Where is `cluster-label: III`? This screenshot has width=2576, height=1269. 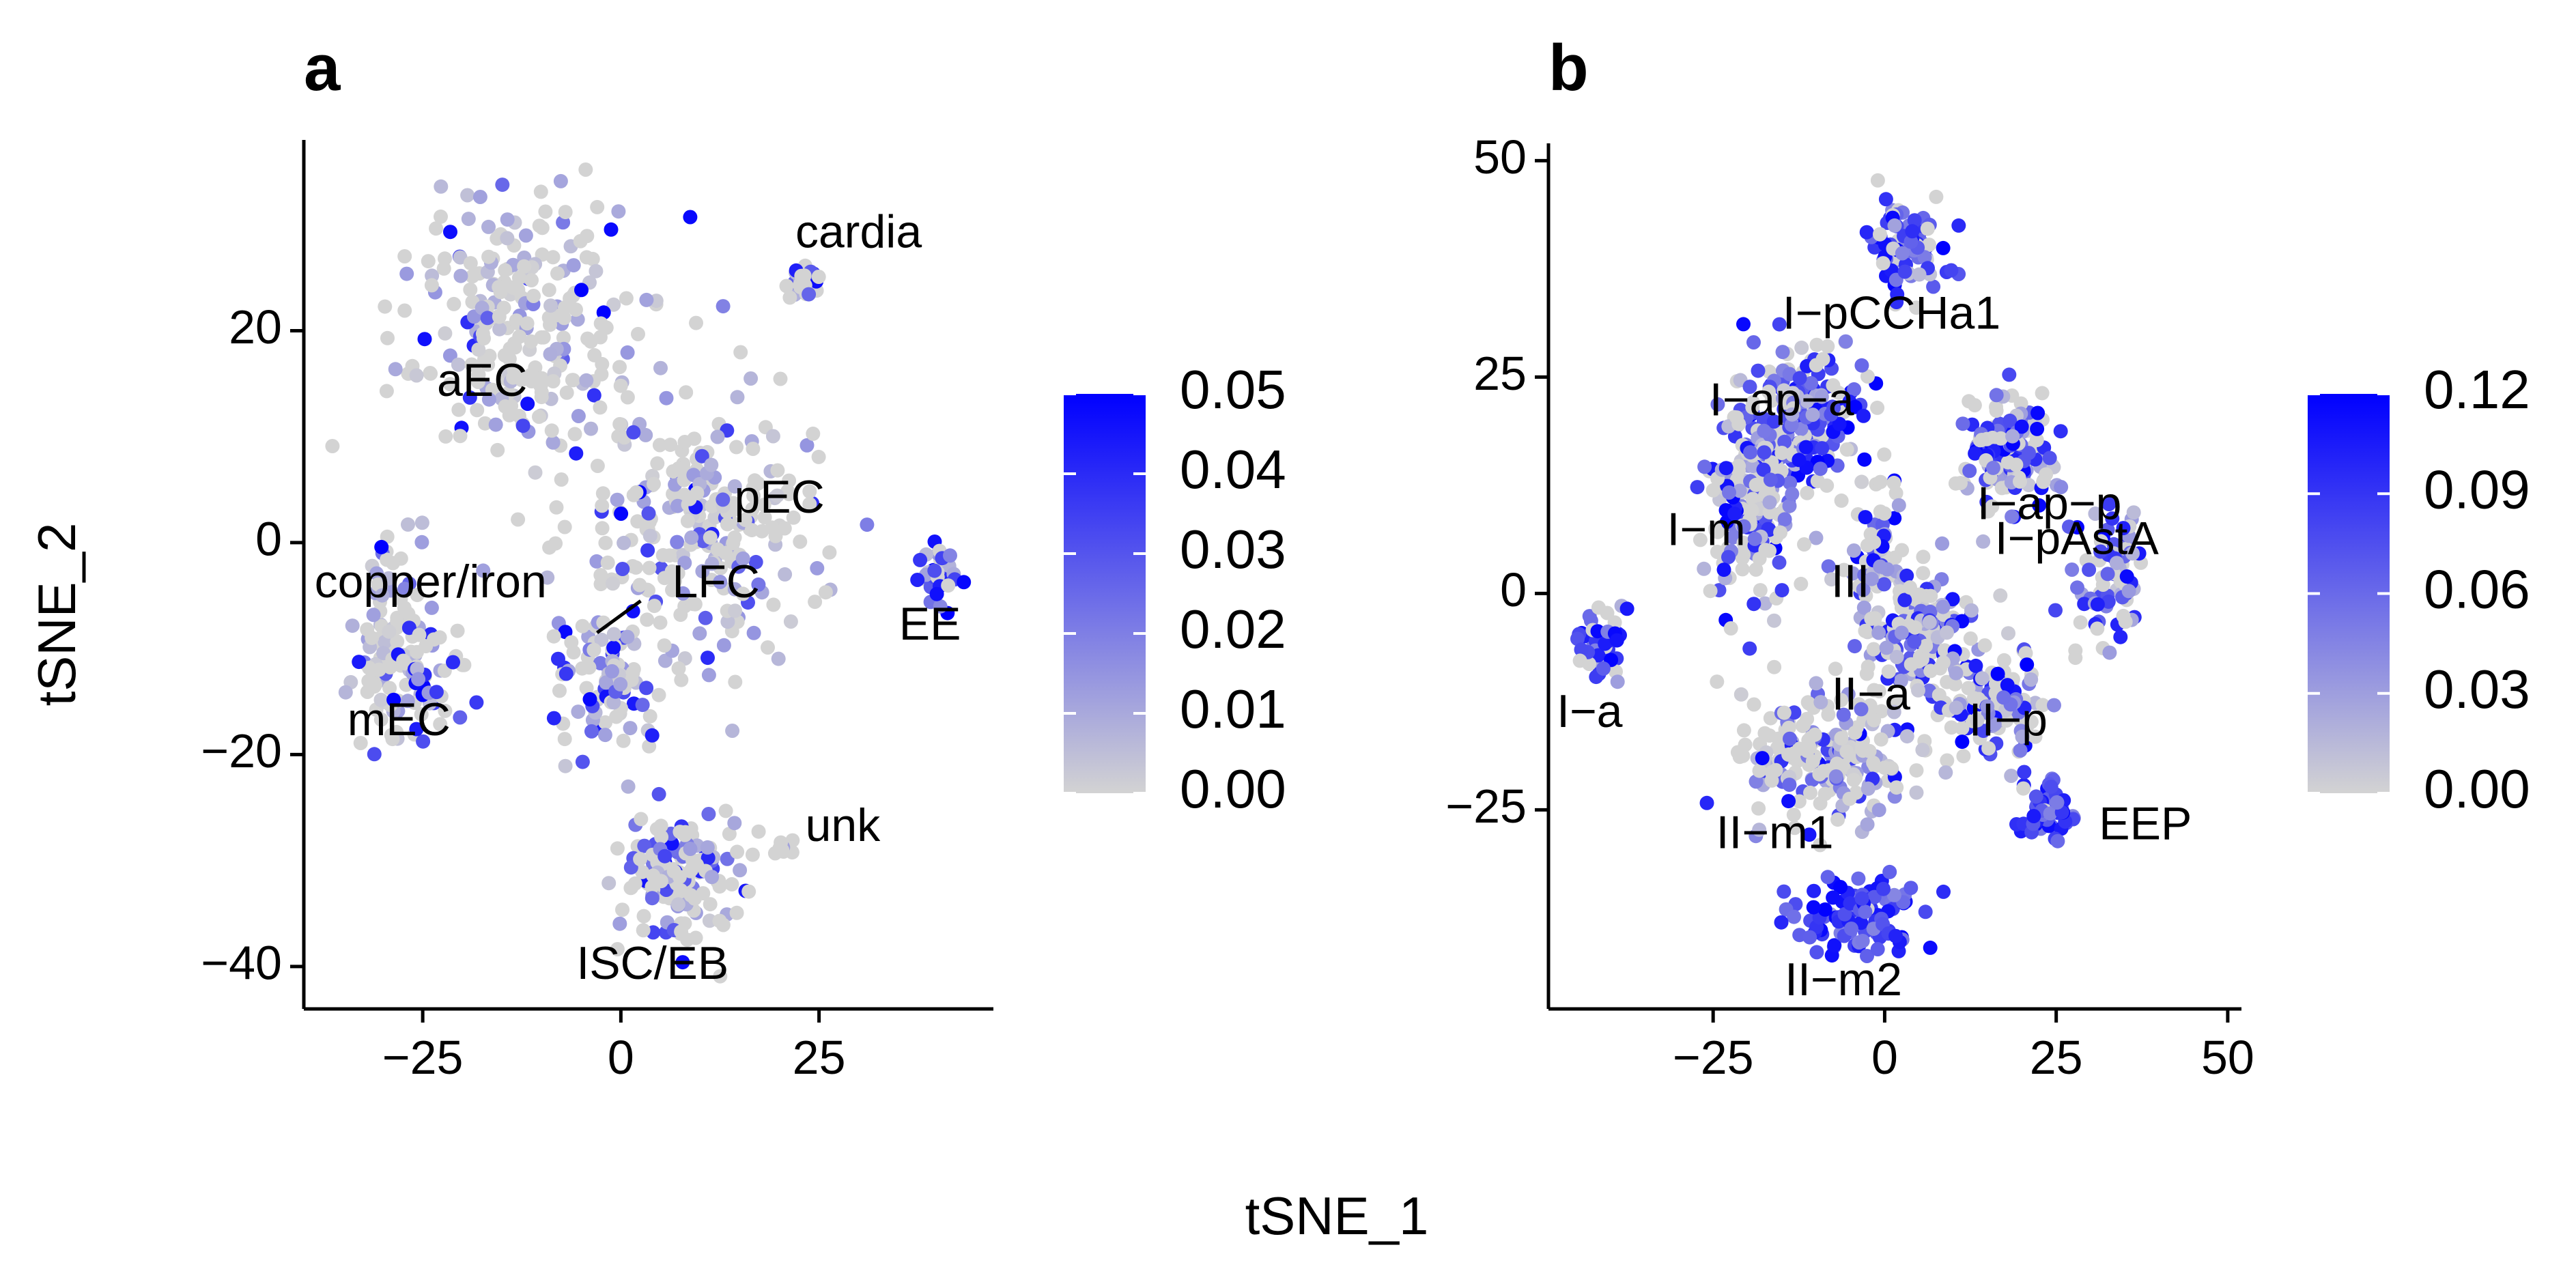
cluster-label: III is located at coordinates (1850, 582).